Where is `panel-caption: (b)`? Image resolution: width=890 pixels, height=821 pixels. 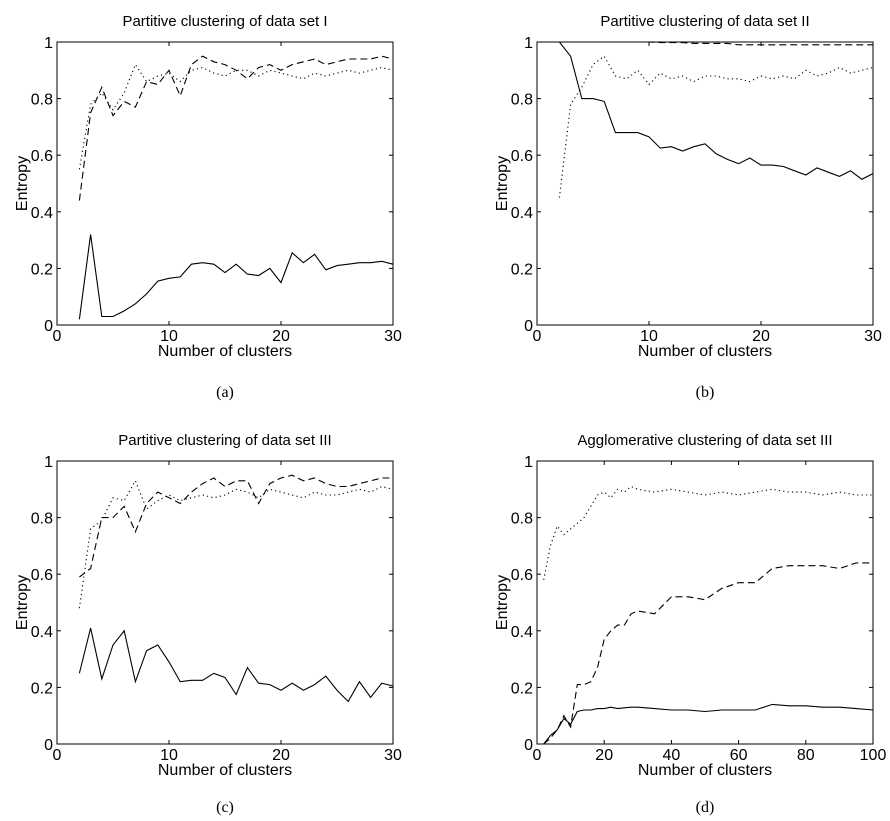 panel-caption: (b) is located at coordinates (705, 392).